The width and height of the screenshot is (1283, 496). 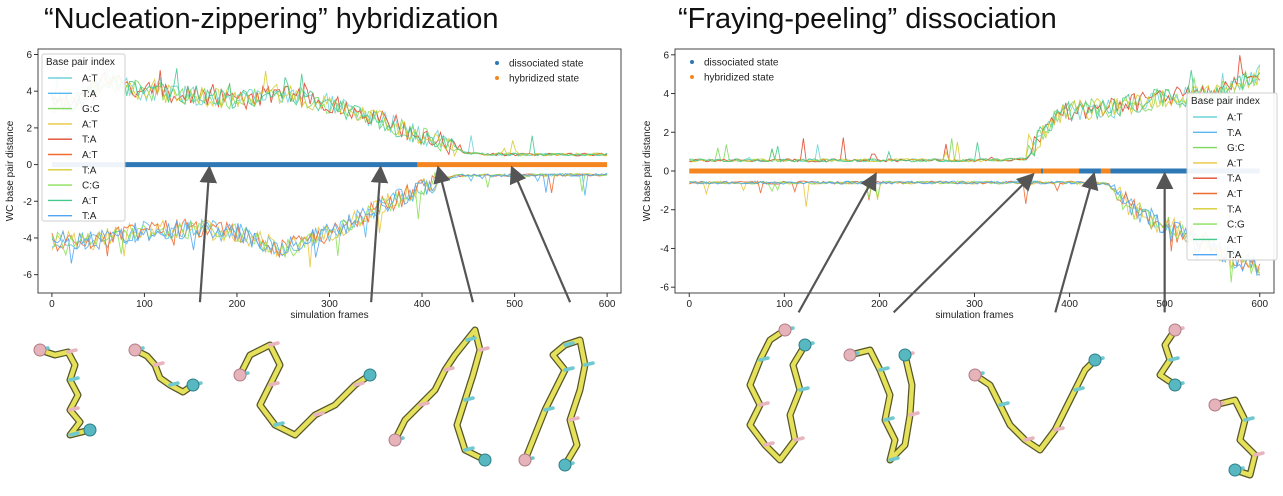 What do you see at coordinates (237, 304) in the screenshot?
I see `x-tick-label: 200` at bounding box center [237, 304].